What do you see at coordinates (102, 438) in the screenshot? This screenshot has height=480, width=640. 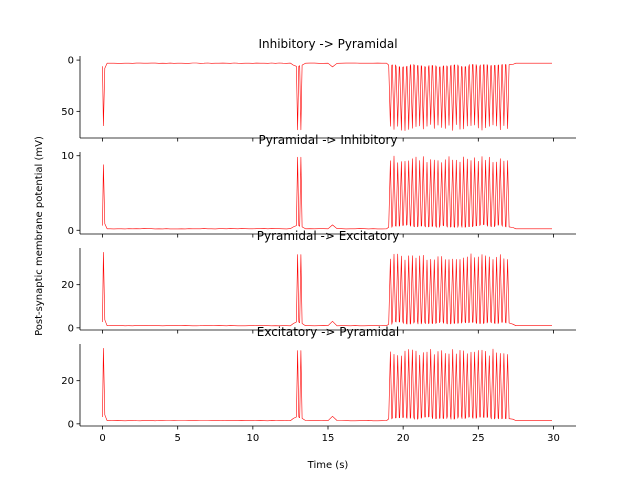 I see `x-tick-label: 0` at bounding box center [102, 438].